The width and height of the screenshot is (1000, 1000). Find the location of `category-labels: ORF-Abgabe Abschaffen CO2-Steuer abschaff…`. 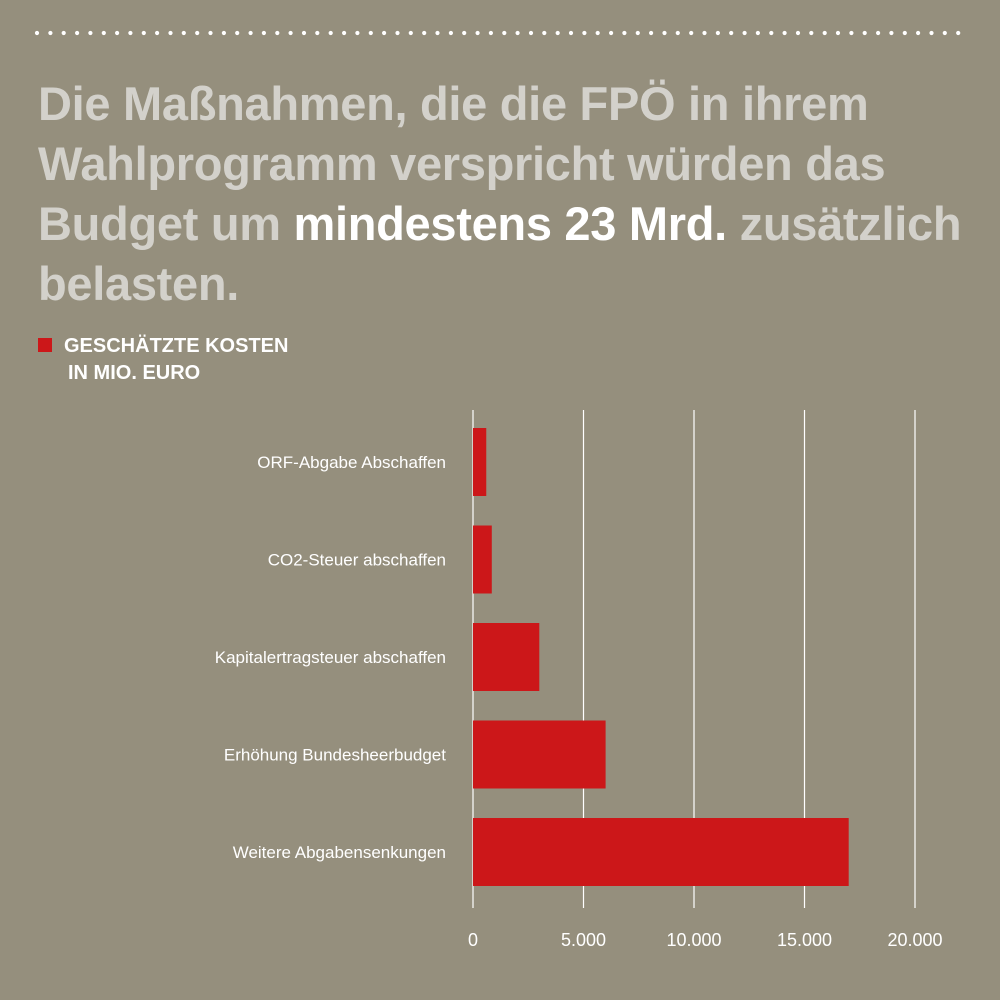

category-labels: ORF-Abgabe Abschaffen CO2-Steuer abschaff… is located at coordinates (330, 657).